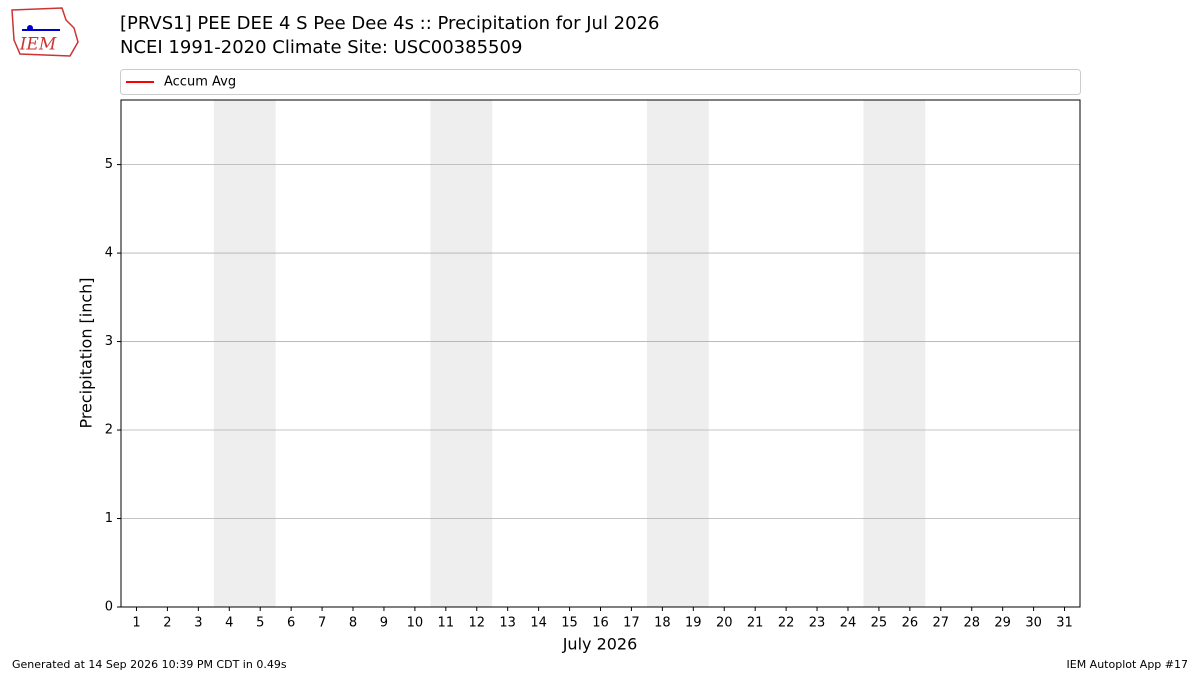  Describe the element at coordinates (446, 623) in the screenshot. I see `x-tick-label: 11` at that location.